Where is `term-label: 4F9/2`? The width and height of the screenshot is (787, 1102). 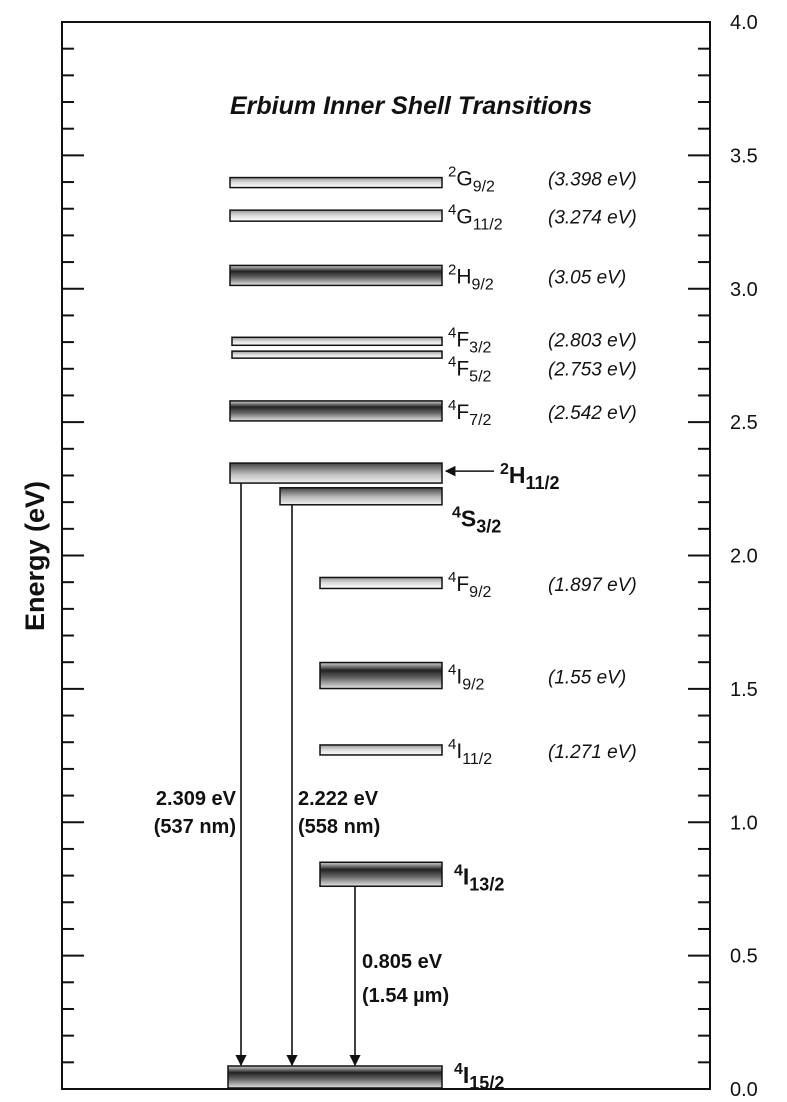 term-label: 4F9/2 is located at coordinates (470, 585).